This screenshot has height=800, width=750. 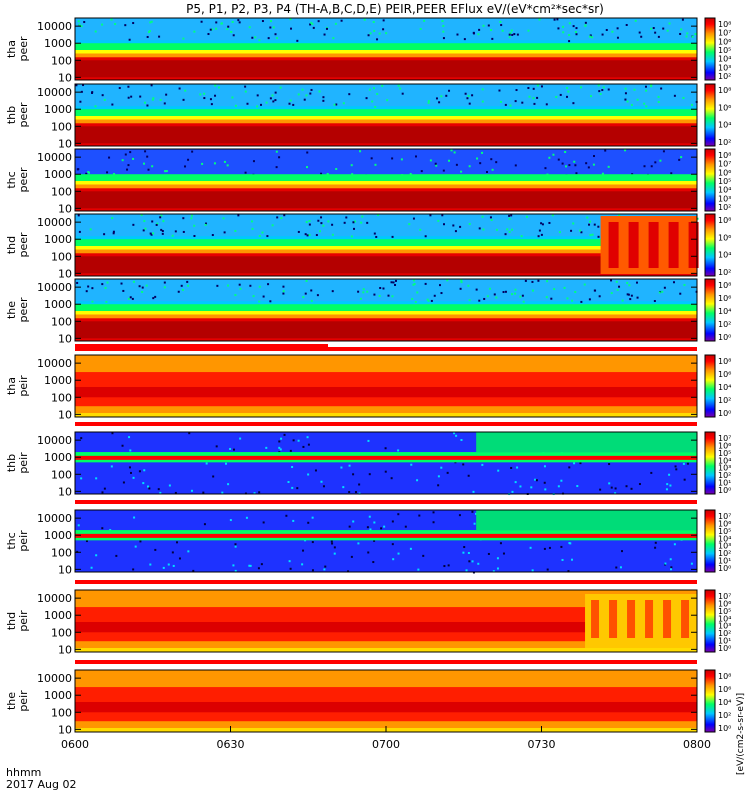 I want to click on colorbar-tick-label: 10⁵, so click(x=724, y=50).